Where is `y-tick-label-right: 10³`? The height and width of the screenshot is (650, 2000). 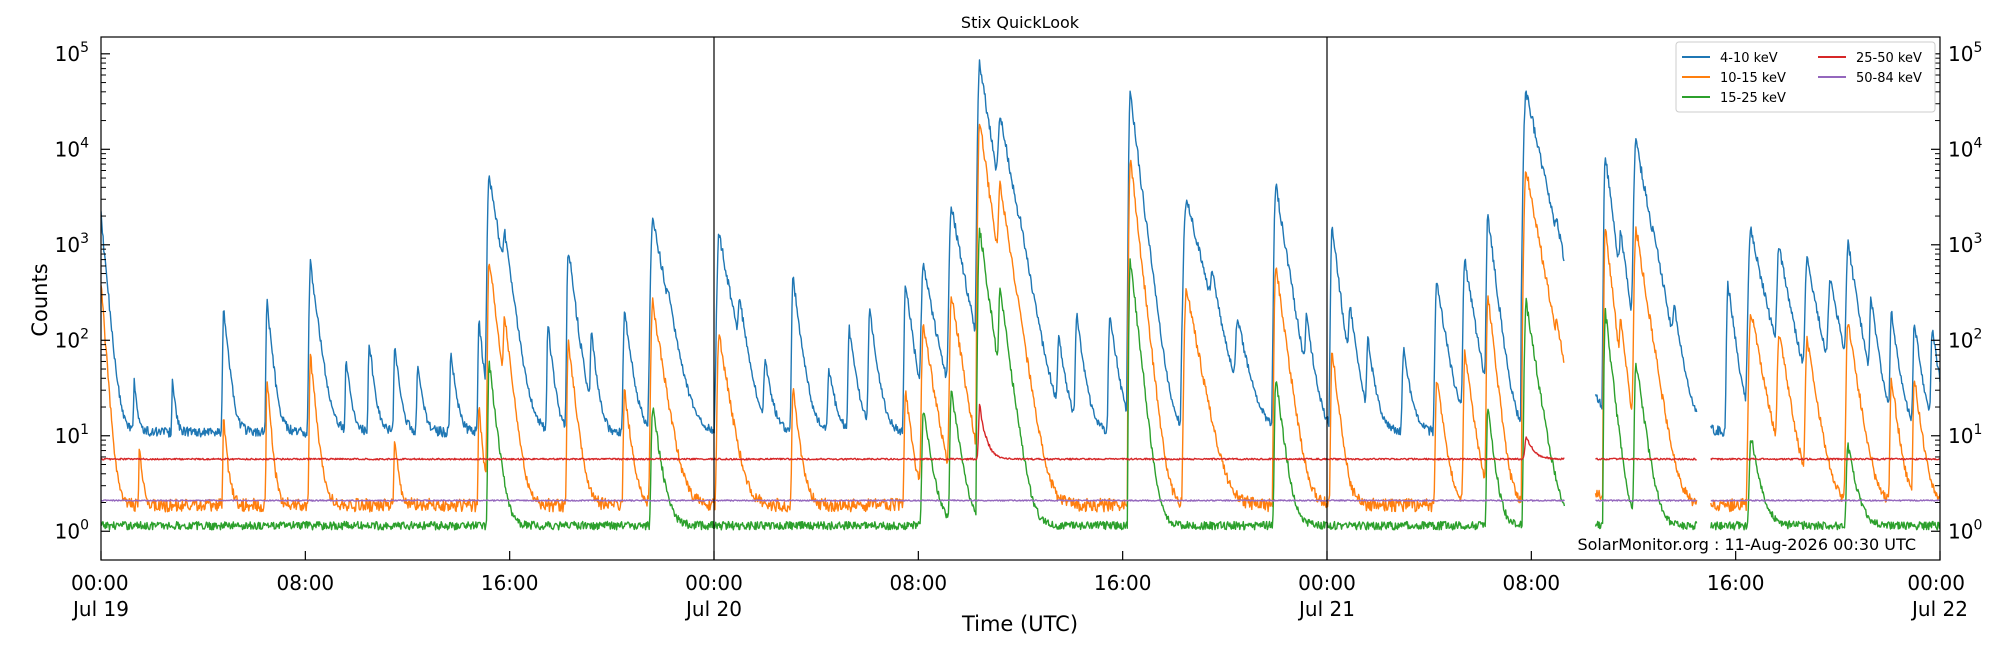
y-tick-label-right: 10³ is located at coordinates (1965, 244).